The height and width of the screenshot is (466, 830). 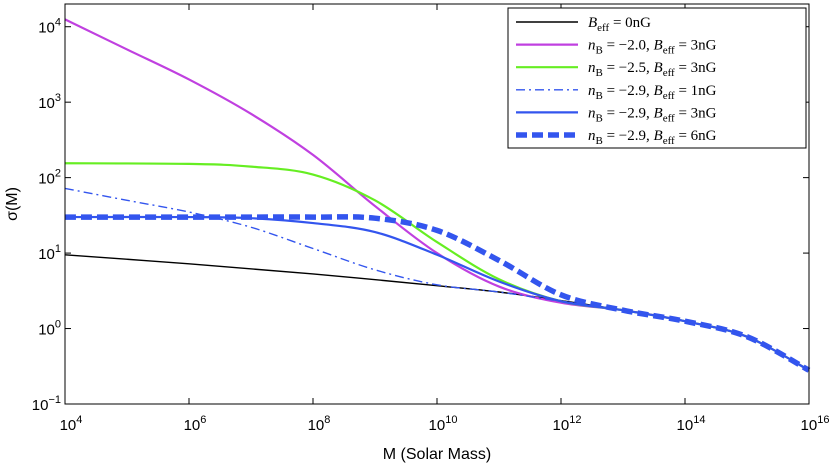 What do you see at coordinates (652, 47) in the screenshot?
I see `legend-label-1: nB = −2.0, Beff = 3nG` at bounding box center [652, 47].